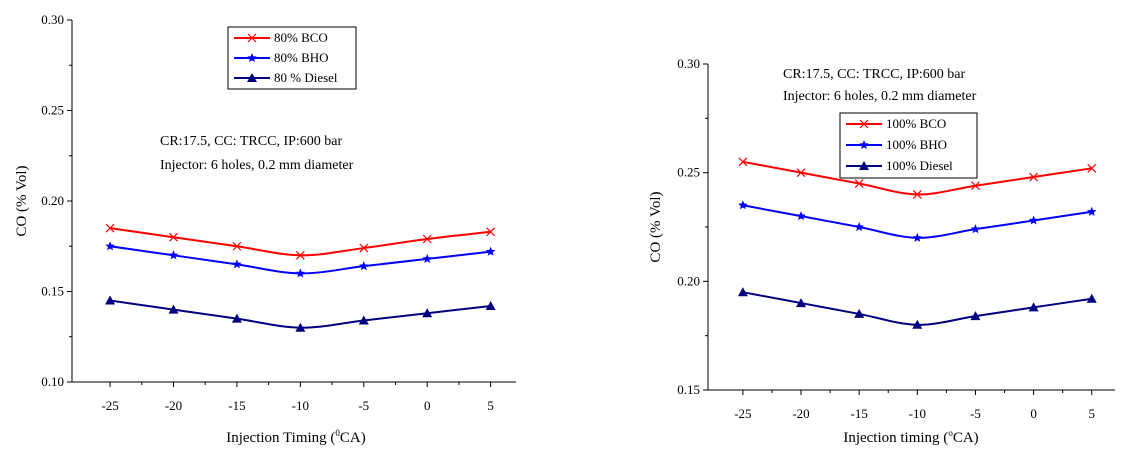  I want to click on legend: 100% BCO 100% BHO 100% Diesel, so click(908, 145).